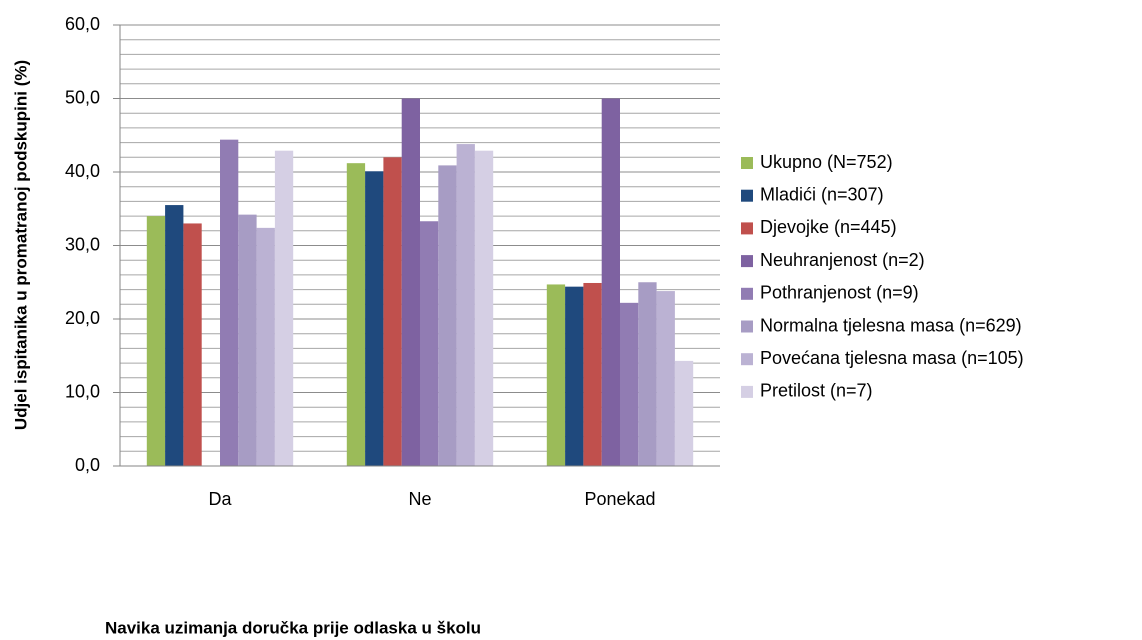 The height and width of the screenshot is (640, 1142). Describe the element at coordinates (842, 260) in the screenshot. I see `legend-label: Neuhranjenost (n=2)` at that location.